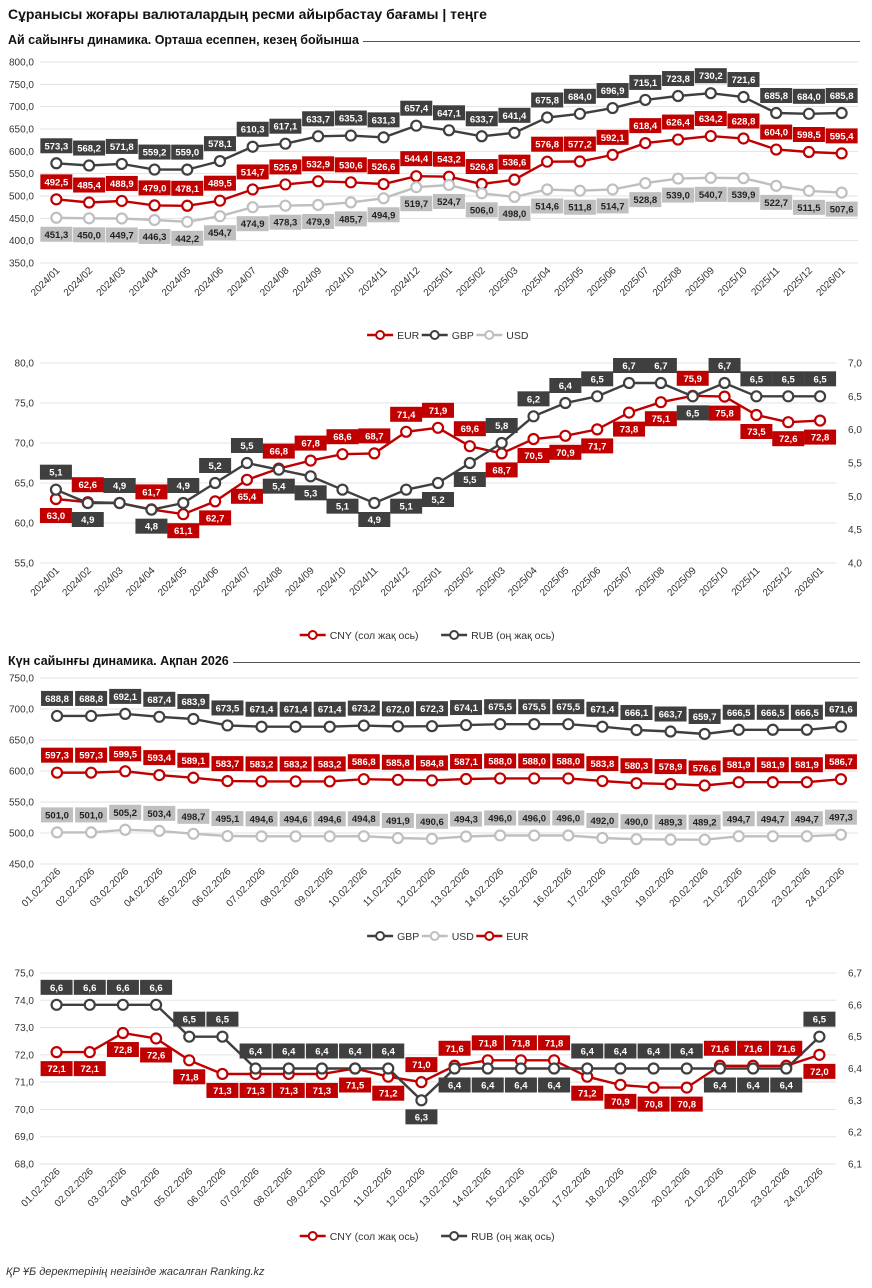  I want to click on section-rule-daily, so click(434, 662).